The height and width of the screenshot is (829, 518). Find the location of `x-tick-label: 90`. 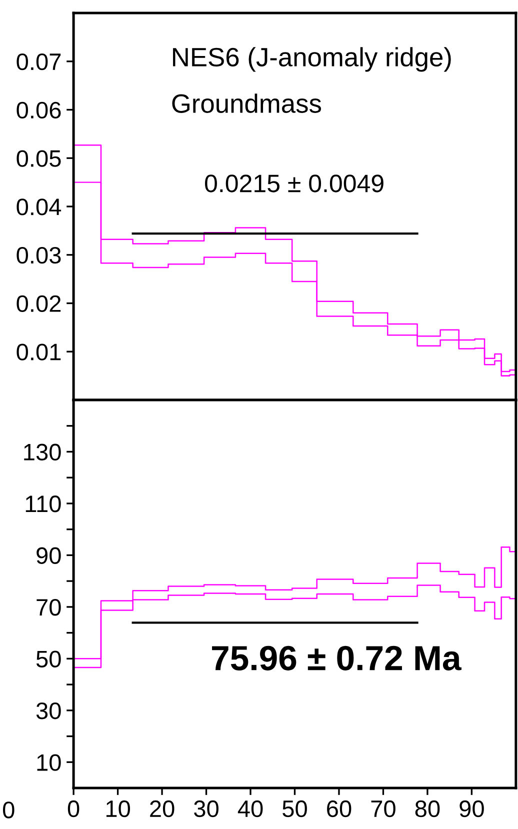

x-tick-label: 90 is located at coordinates (472, 809).